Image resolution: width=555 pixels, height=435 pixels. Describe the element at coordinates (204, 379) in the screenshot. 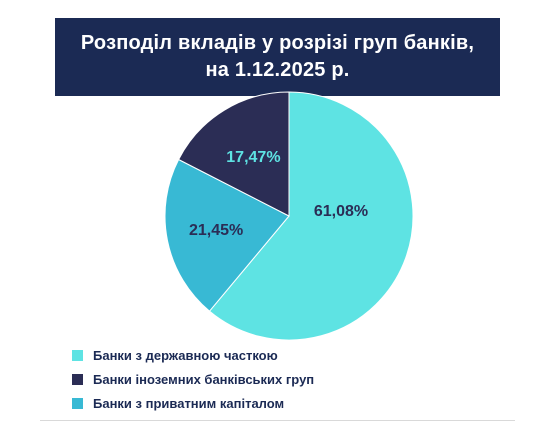

I see `legend-label-foreign: Банки іноземних банківських груп` at that location.